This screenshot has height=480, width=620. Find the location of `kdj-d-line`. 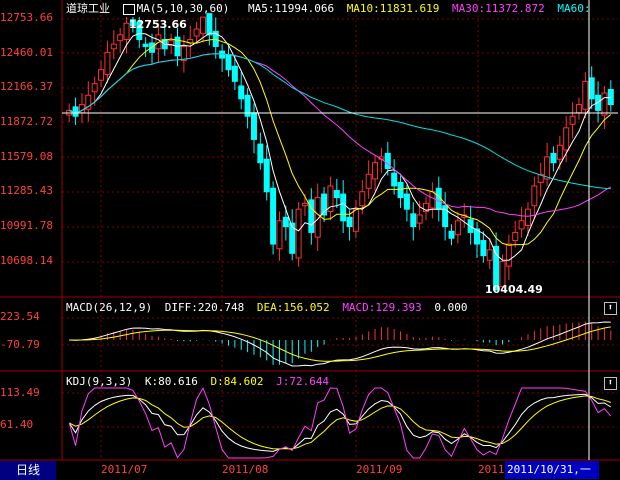

kdj-d-line is located at coordinates (339, 422).